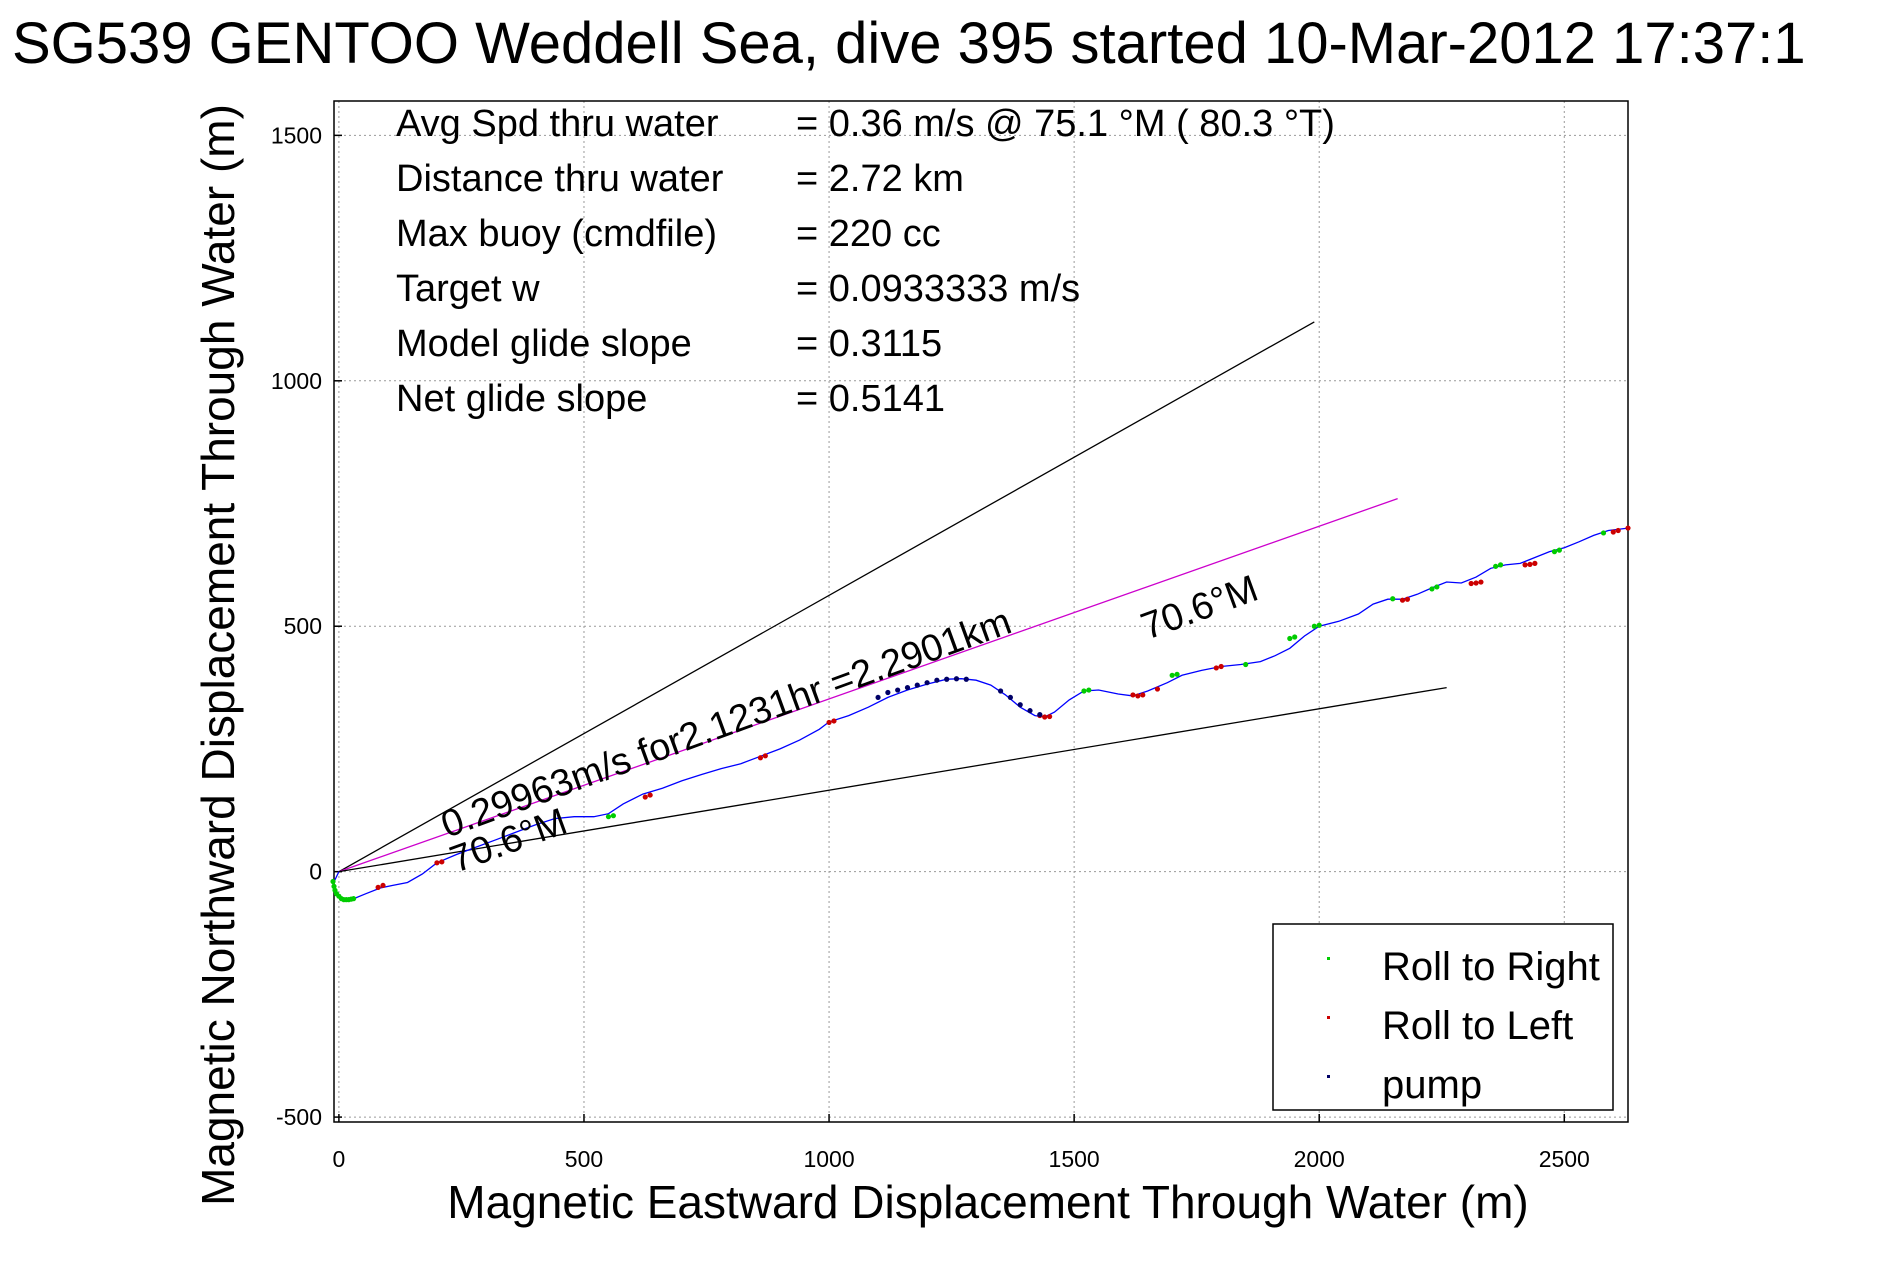 This screenshot has width=1891, height=1262. Describe the element at coordinates (1328, 1076) in the screenshot. I see `legend-marker-pump` at that location.